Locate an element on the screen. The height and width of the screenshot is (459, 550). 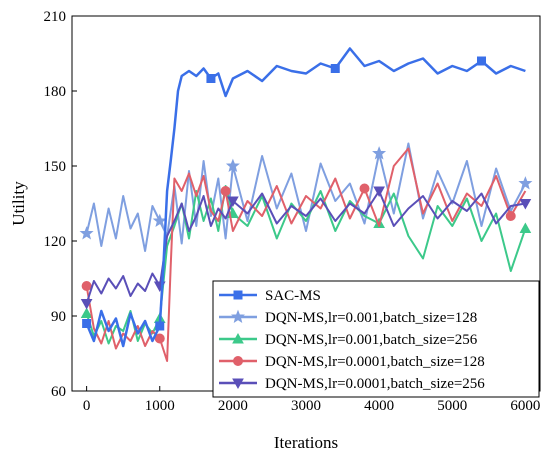
x-tick-label: 0 is located at coordinates (87, 406).